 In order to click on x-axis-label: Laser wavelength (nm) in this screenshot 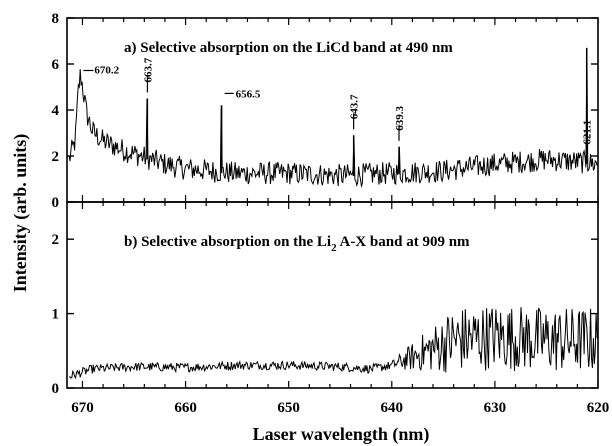, I will do `click(341, 434)`.